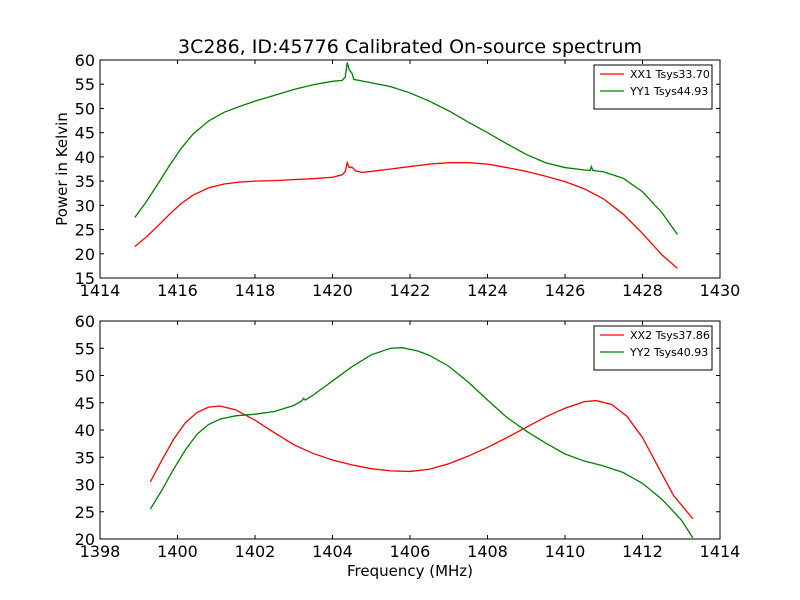 This screenshot has width=800, height=600. I want to click on x-tick-label: 1430, so click(720, 290).